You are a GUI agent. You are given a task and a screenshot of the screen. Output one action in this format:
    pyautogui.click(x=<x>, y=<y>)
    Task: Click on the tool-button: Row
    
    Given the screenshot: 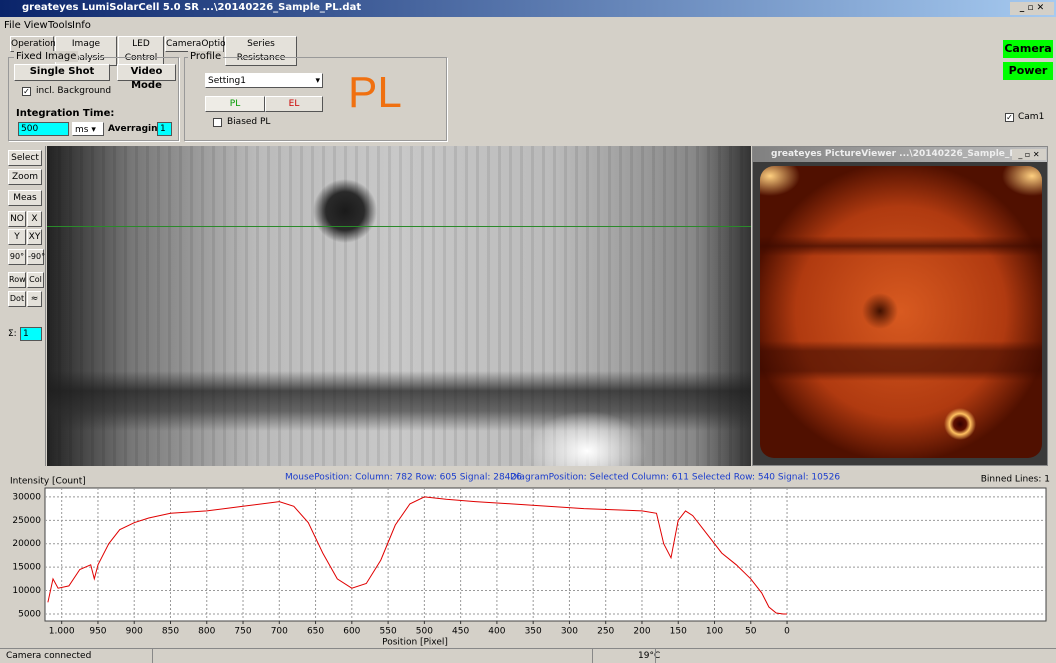 What is the action you would take?
    pyautogui.click(x=17, y=280)
    